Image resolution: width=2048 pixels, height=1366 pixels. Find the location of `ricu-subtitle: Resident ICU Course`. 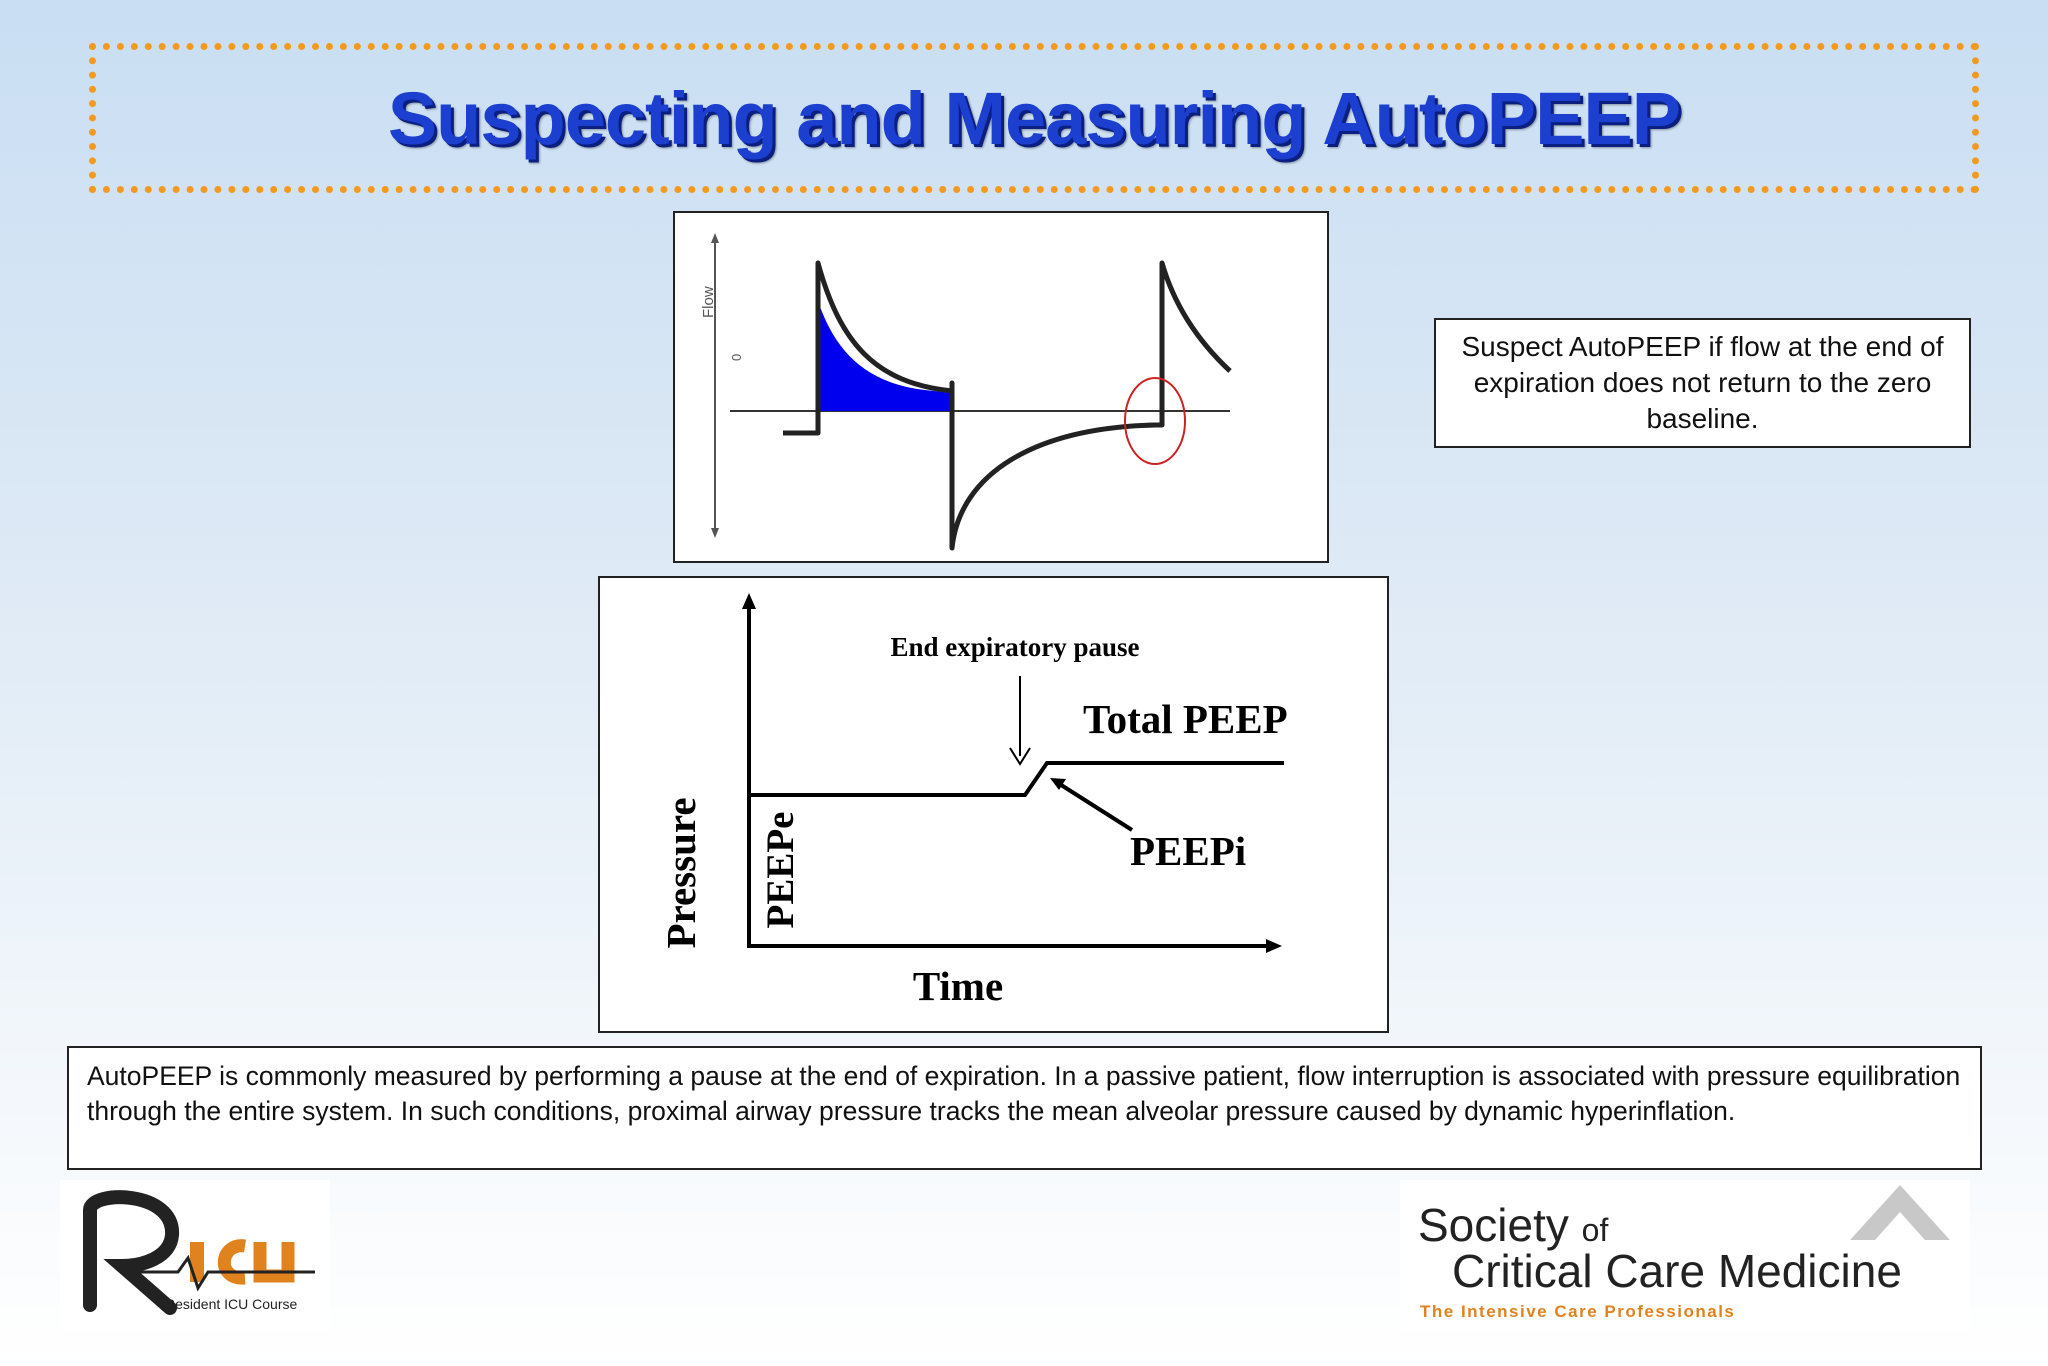

ricu-subtitle: Resident ICU Course is located at coordinates (231, 1304).